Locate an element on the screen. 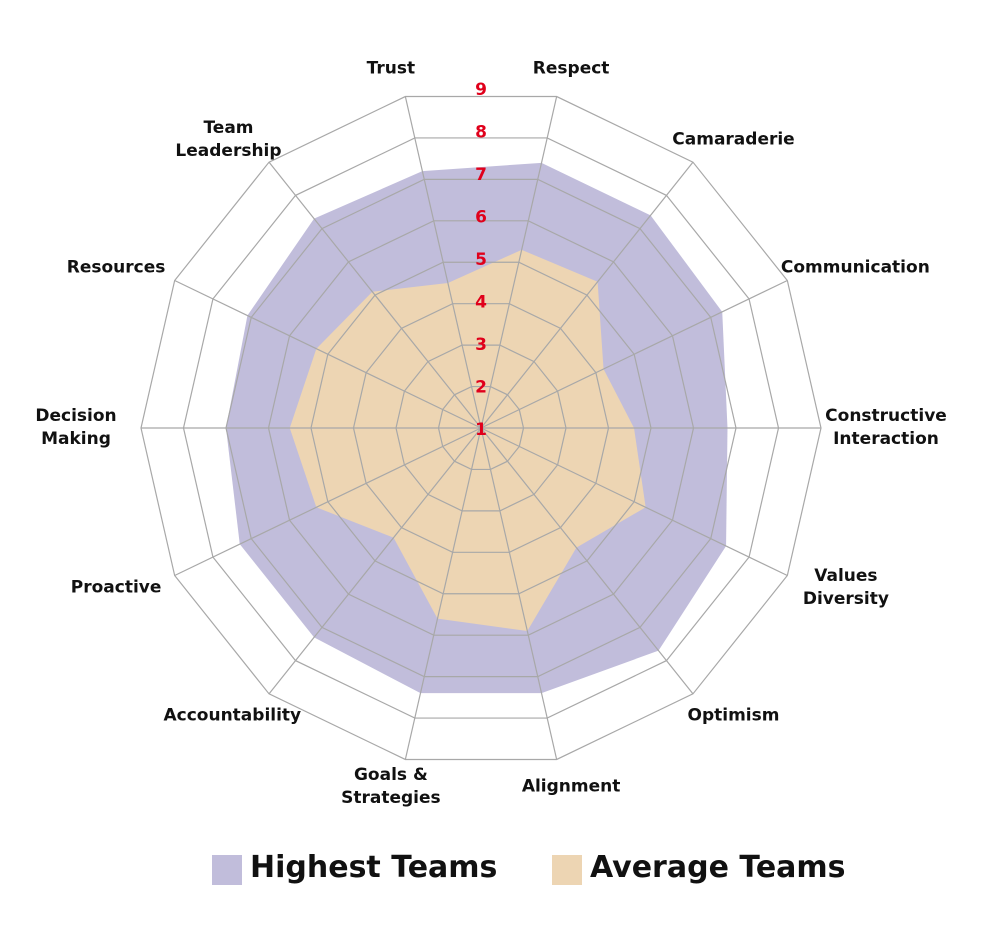 This screenshot has width=1000, height=947. category-label: Goals & Strategies is located at coordinates (391, 786).